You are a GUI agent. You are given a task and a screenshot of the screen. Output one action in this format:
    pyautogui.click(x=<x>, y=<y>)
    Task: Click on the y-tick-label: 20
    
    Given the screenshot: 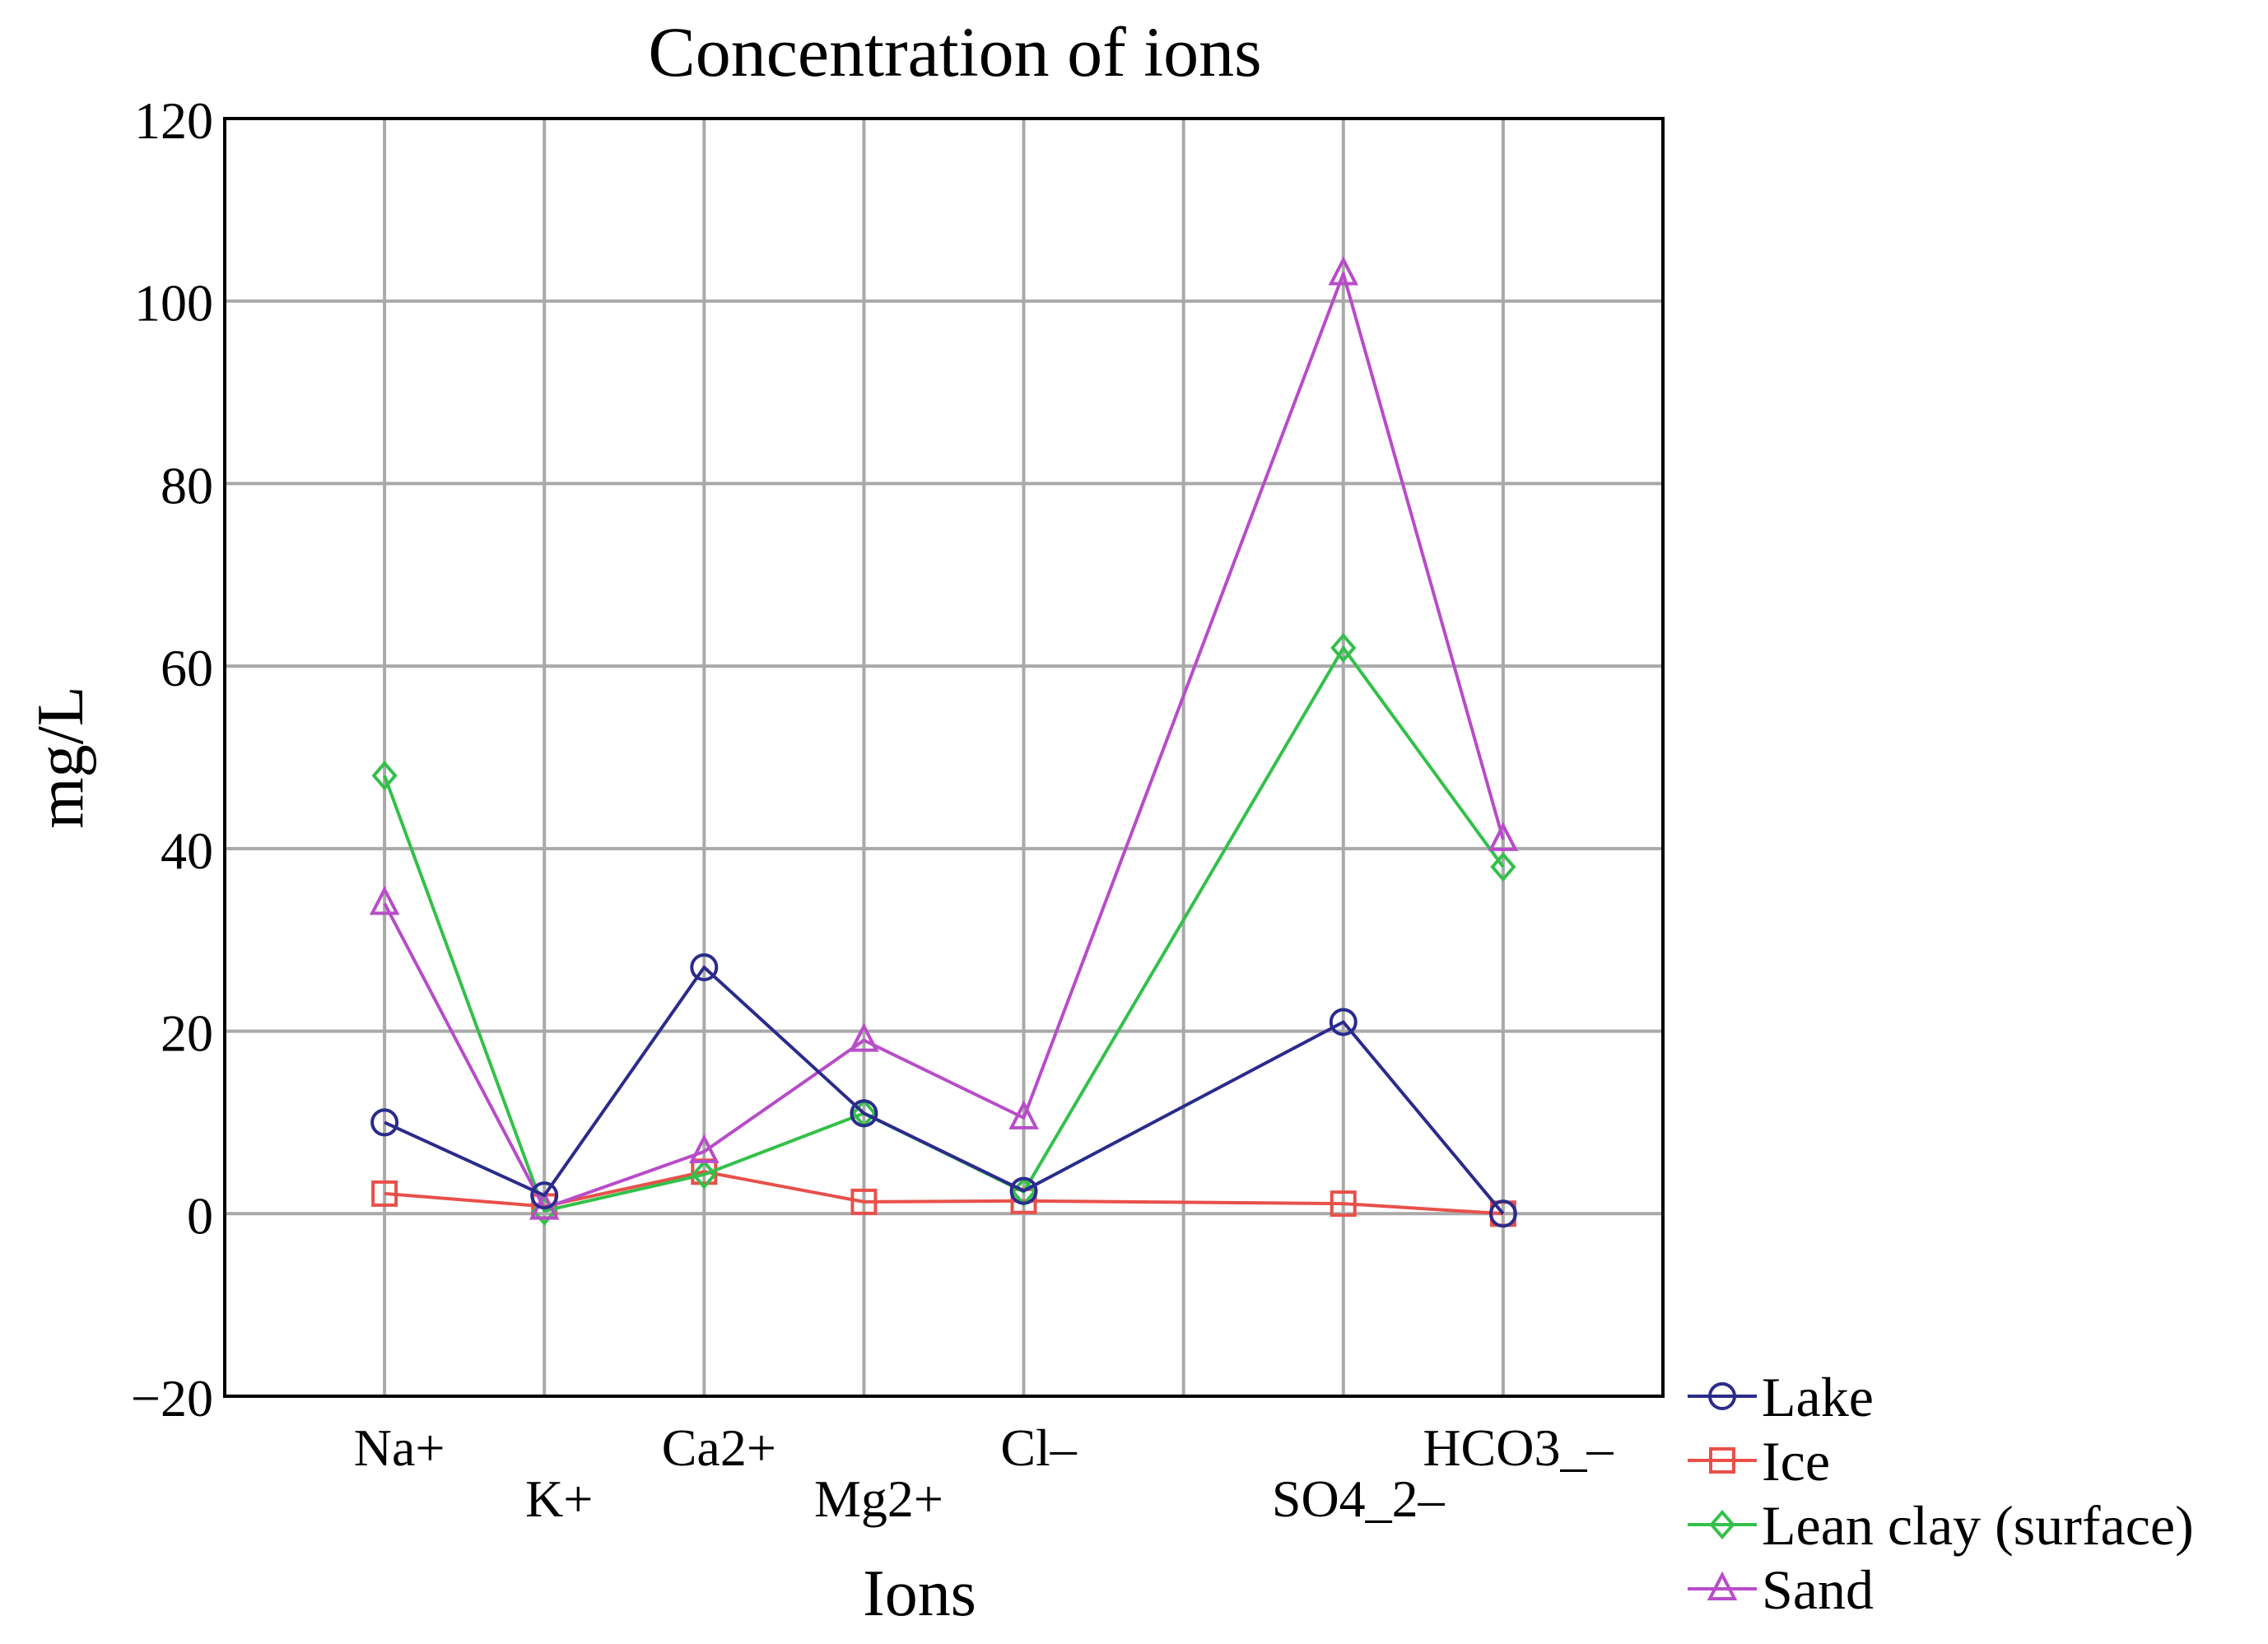 What is the action you would take?
    pyautogui.click(x=187, y=1033)
    